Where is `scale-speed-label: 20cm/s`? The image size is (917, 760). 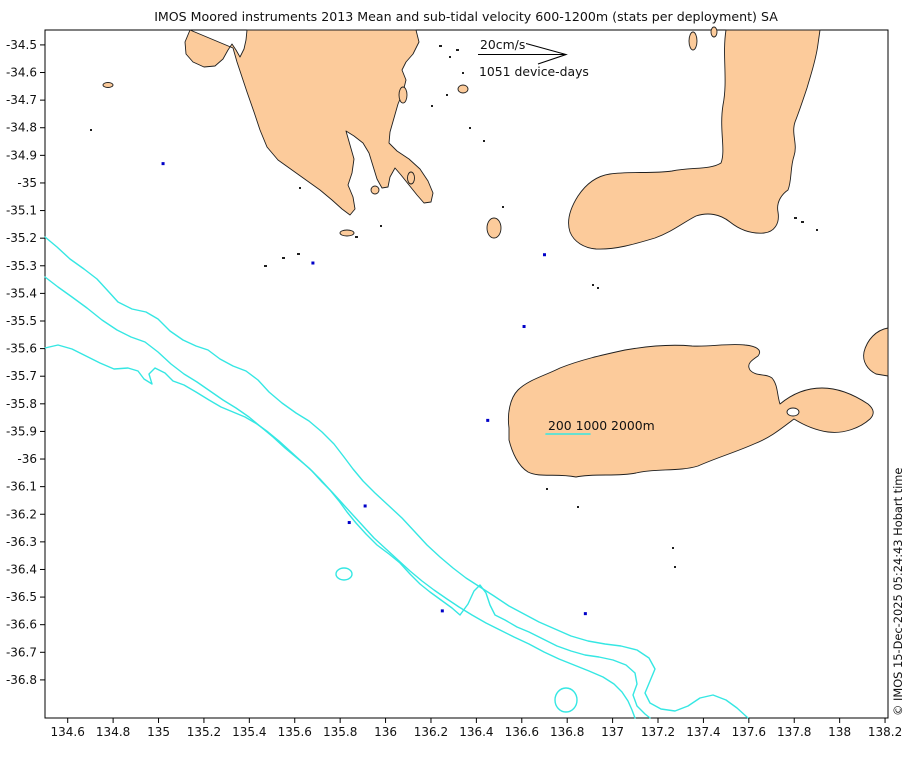 scale-speed-label: 20cm/s is located at coordinates (502, 44).